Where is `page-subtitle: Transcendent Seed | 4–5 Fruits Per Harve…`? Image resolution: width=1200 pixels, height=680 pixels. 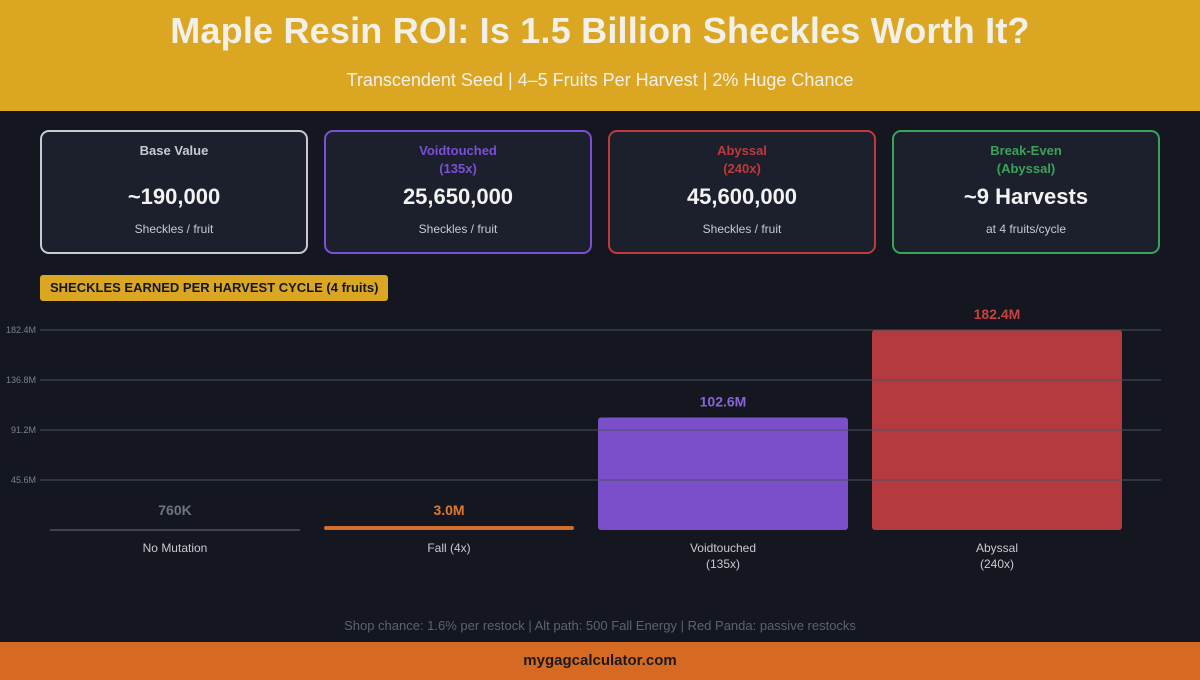 page-subtitle: Transcendent Seed | 4–5 Fruits Per Harve… is located at coordinates (600, 80).